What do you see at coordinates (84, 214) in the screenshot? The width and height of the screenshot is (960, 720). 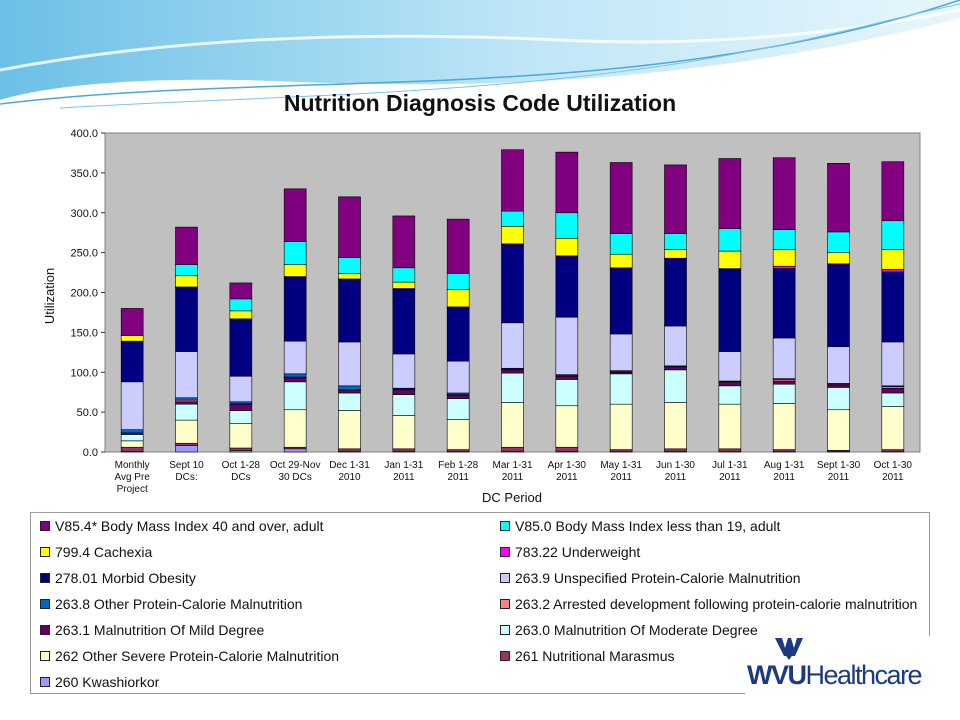 I see `y-tick-label: 300.0` at bounding box center [84, 214].